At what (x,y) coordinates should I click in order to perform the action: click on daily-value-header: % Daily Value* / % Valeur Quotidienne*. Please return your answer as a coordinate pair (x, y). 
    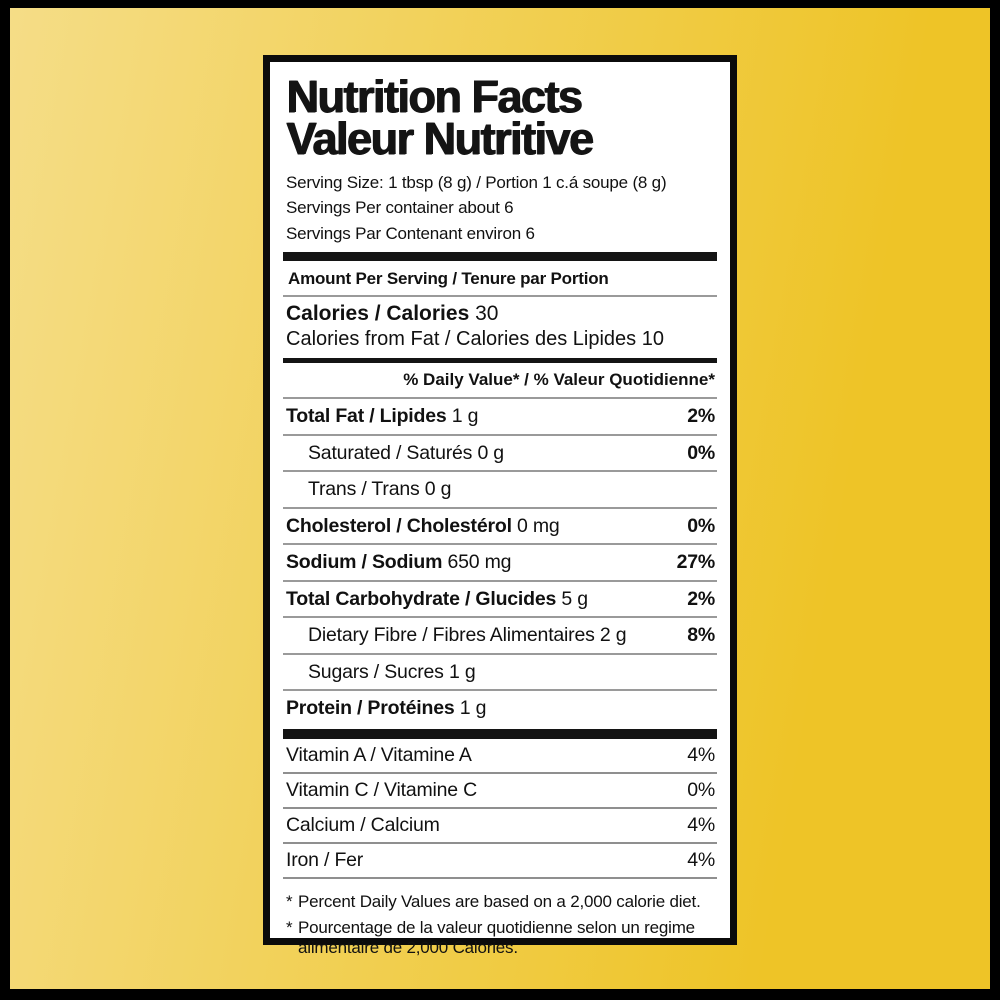
    Looking at the image, I should click on (559, 380).